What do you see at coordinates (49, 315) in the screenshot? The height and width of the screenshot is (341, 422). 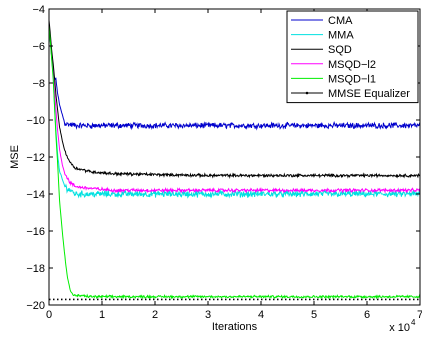 I see `x-tick-label: 0` at bounding box center [49, 315].